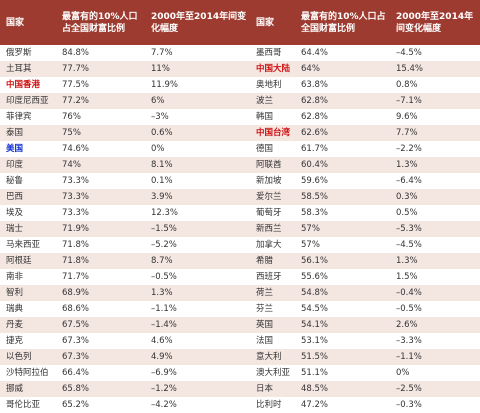  What do you see at coordinates (315, 341) in the screenshot?
I see `value-cell: 53.1%` at bounding box center [315, 341].